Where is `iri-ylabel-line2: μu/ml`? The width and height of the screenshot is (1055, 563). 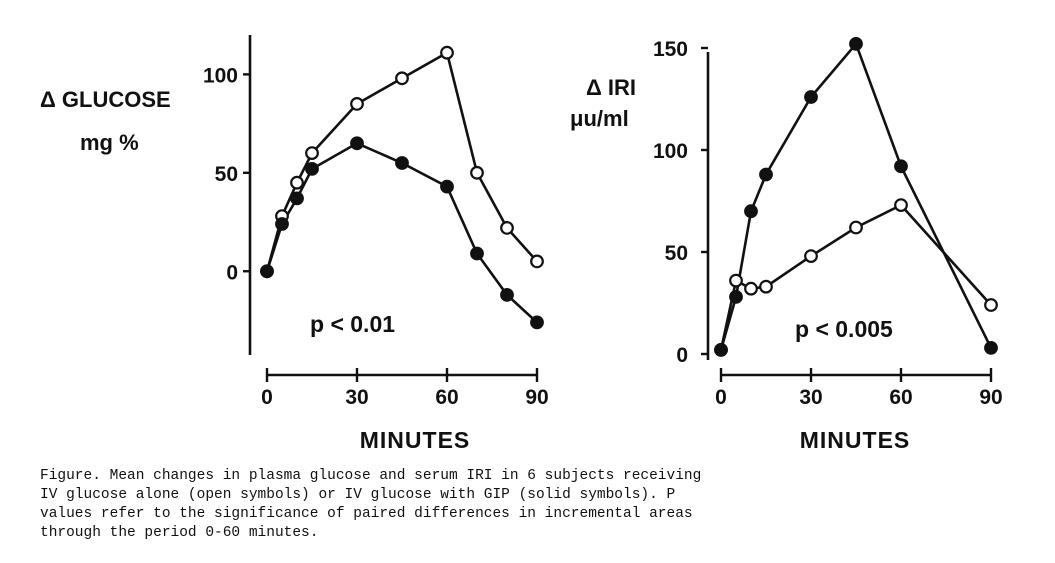 iri-ylabel-line2: μu/ml is located at coordinates (599, 118).